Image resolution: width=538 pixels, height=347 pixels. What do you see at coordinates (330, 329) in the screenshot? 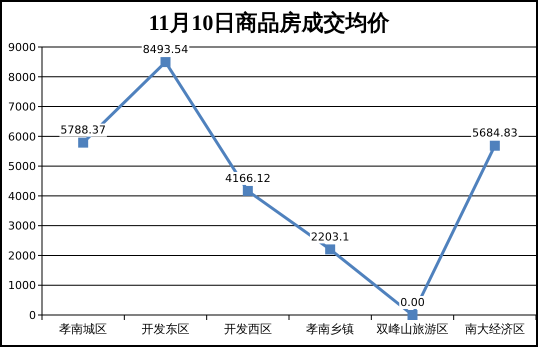
I see `x-tick-label: 孝南乡镇` at bounding box center [330, 329].